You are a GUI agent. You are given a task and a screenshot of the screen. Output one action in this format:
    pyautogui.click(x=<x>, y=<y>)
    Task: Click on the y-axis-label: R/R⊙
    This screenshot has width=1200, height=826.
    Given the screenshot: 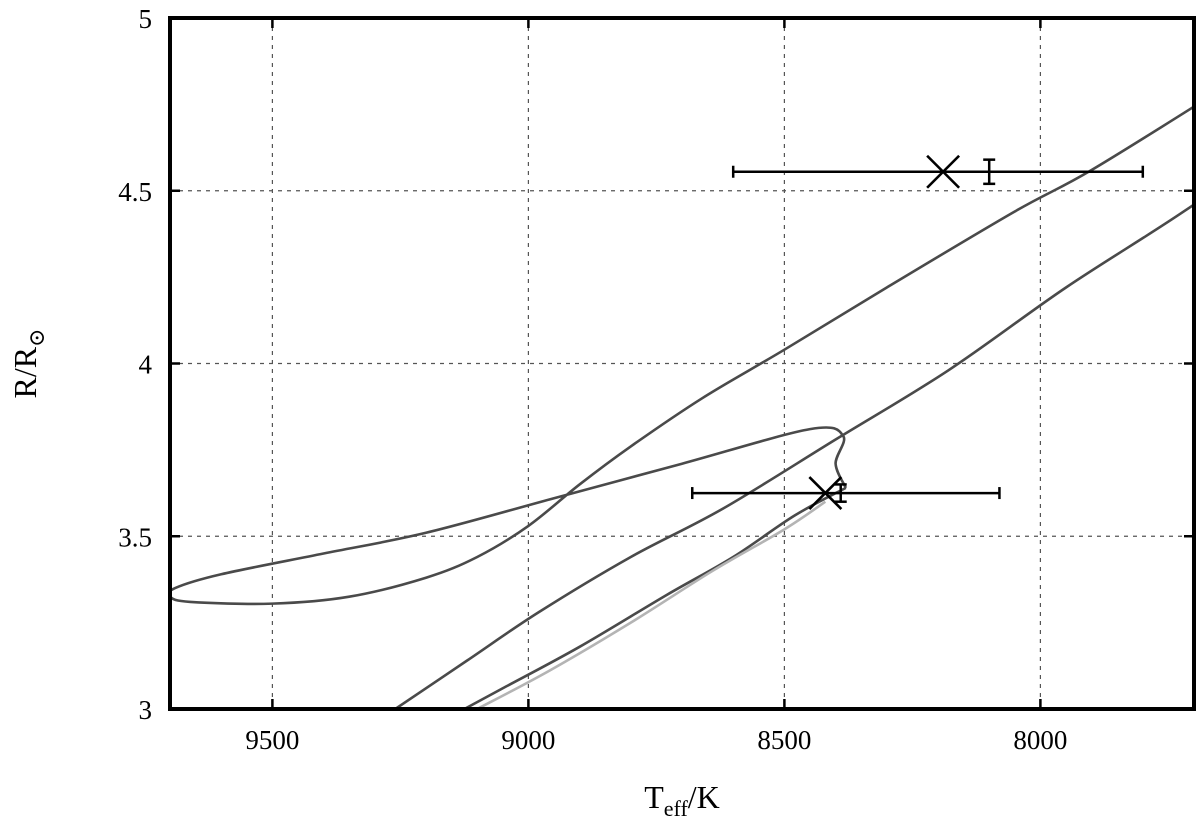 What is the action you would take?
    pyautogui.click(x=28, y=363)
    